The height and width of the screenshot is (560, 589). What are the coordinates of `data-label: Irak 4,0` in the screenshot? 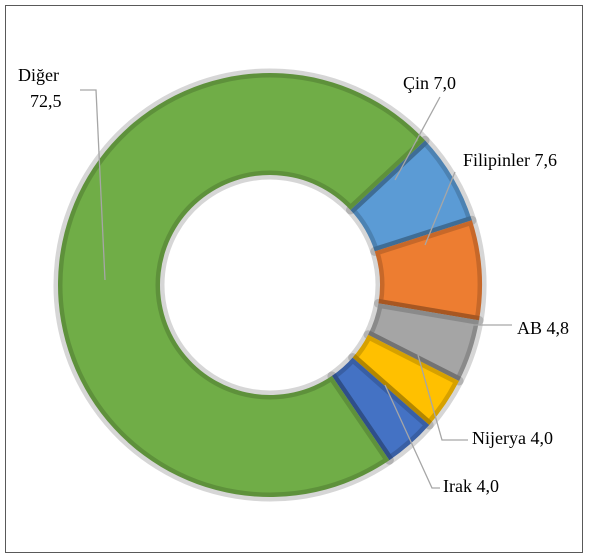 It's located at (471, 486).